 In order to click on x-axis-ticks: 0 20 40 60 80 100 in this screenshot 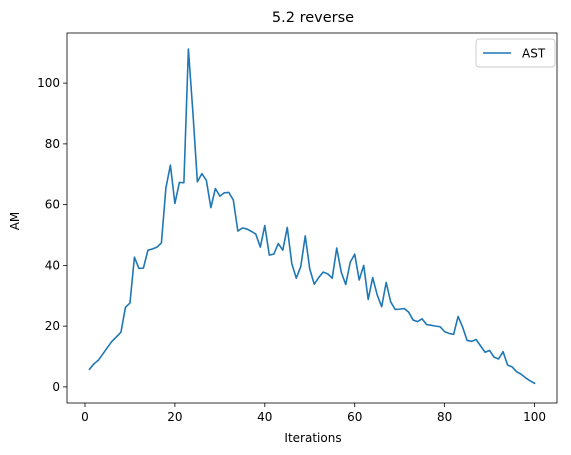, I will do `click(313, 413)`.